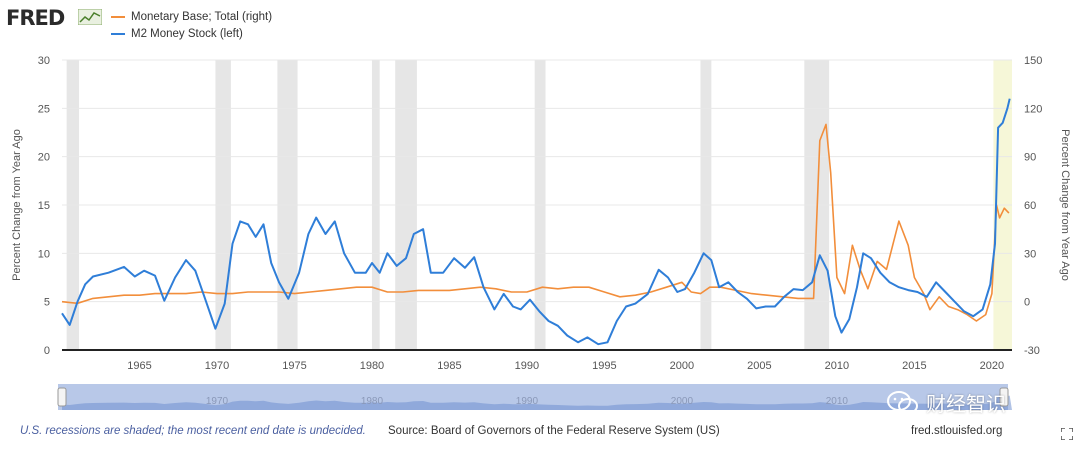 The width and height of the screenshot is (1080, 451). I want to click on y-left-tick-label: 20, so click(44, 158).